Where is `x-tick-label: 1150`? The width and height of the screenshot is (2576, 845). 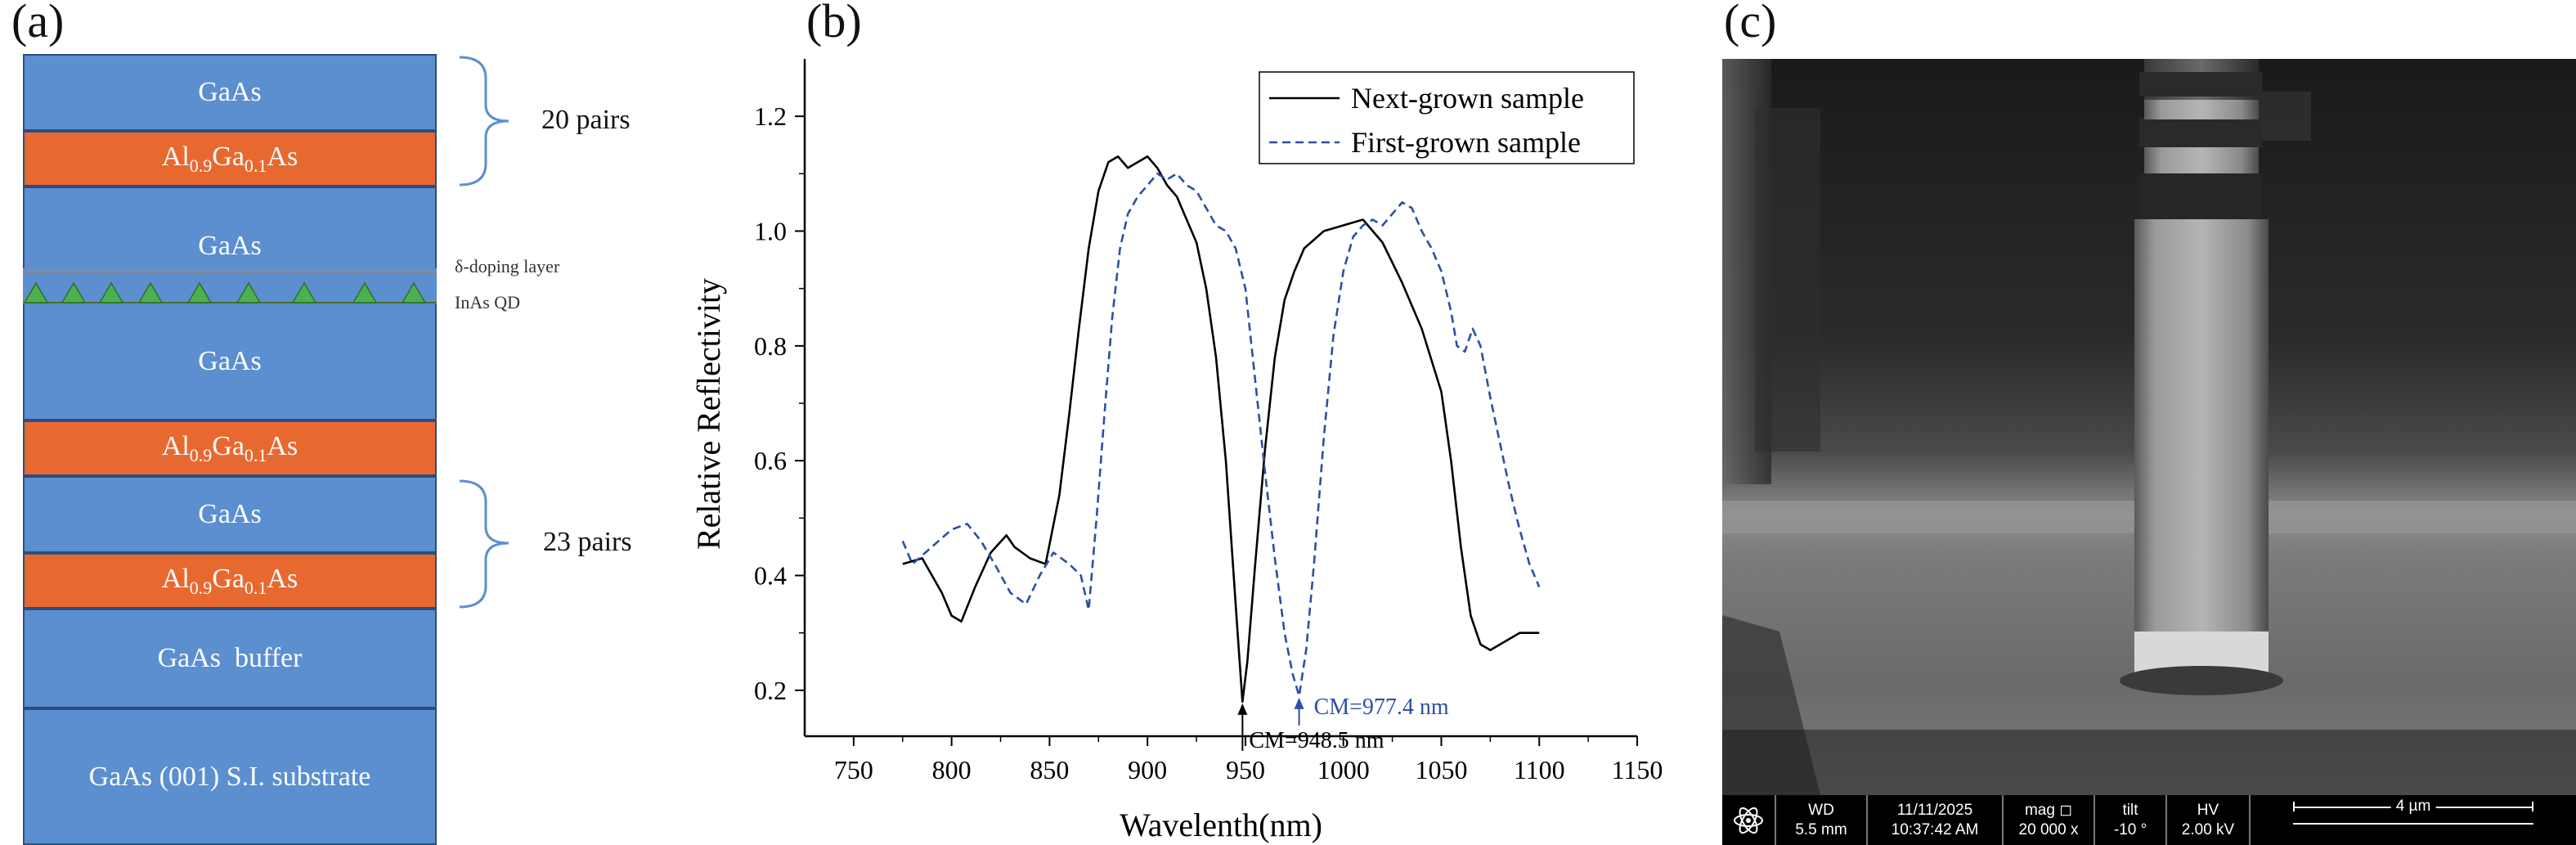 x-tick-label: 1150 is located at coordinates (1637, 769).